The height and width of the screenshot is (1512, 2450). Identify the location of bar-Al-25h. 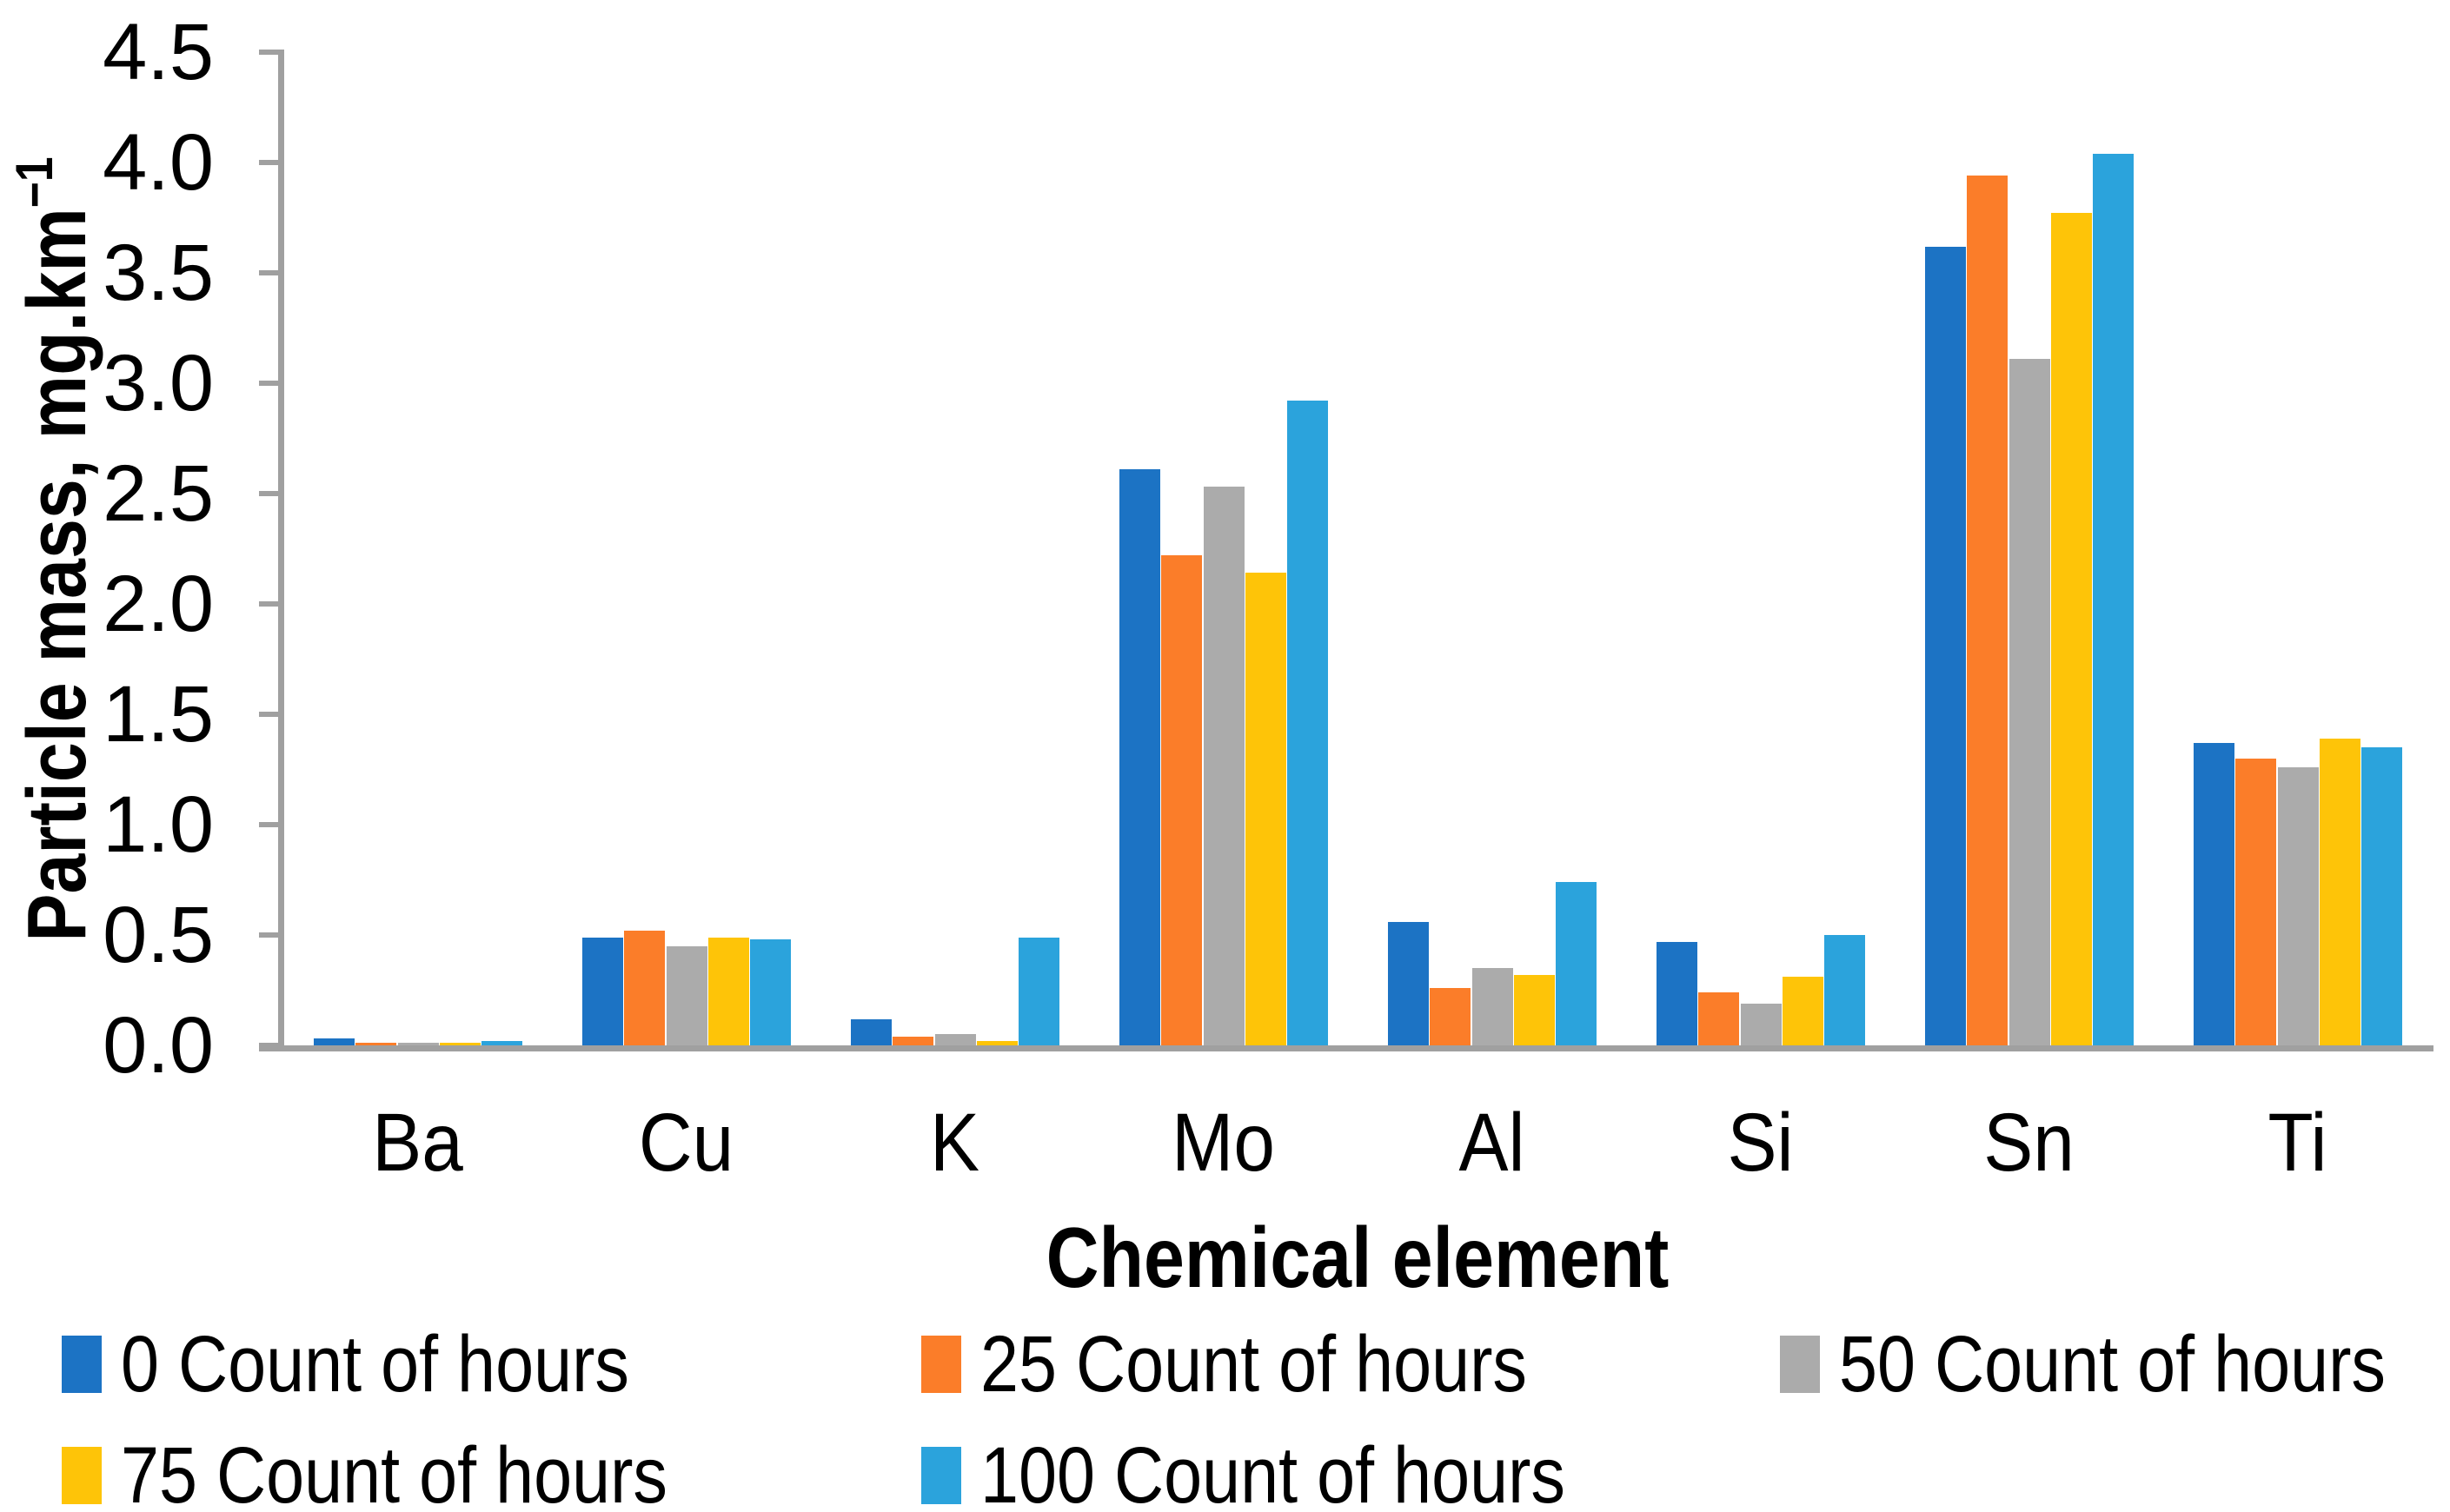
(1450, 1016).